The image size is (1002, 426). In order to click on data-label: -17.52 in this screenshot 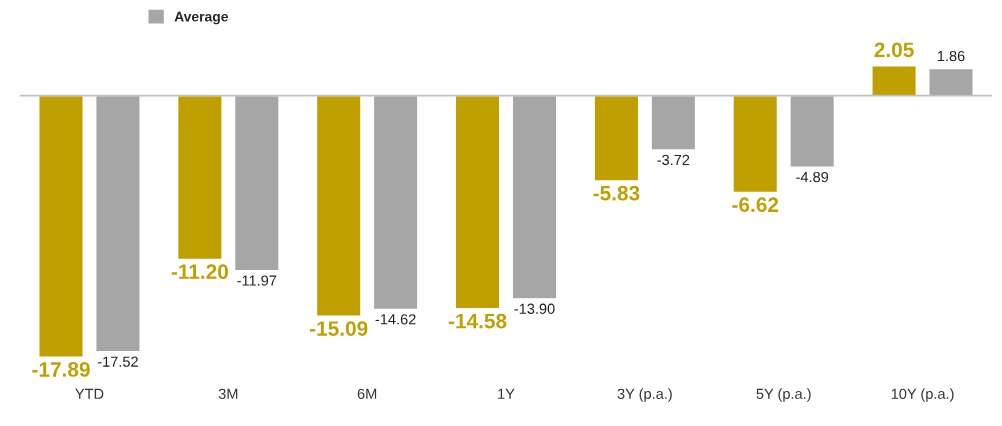, I will do `click(117, 361)`.